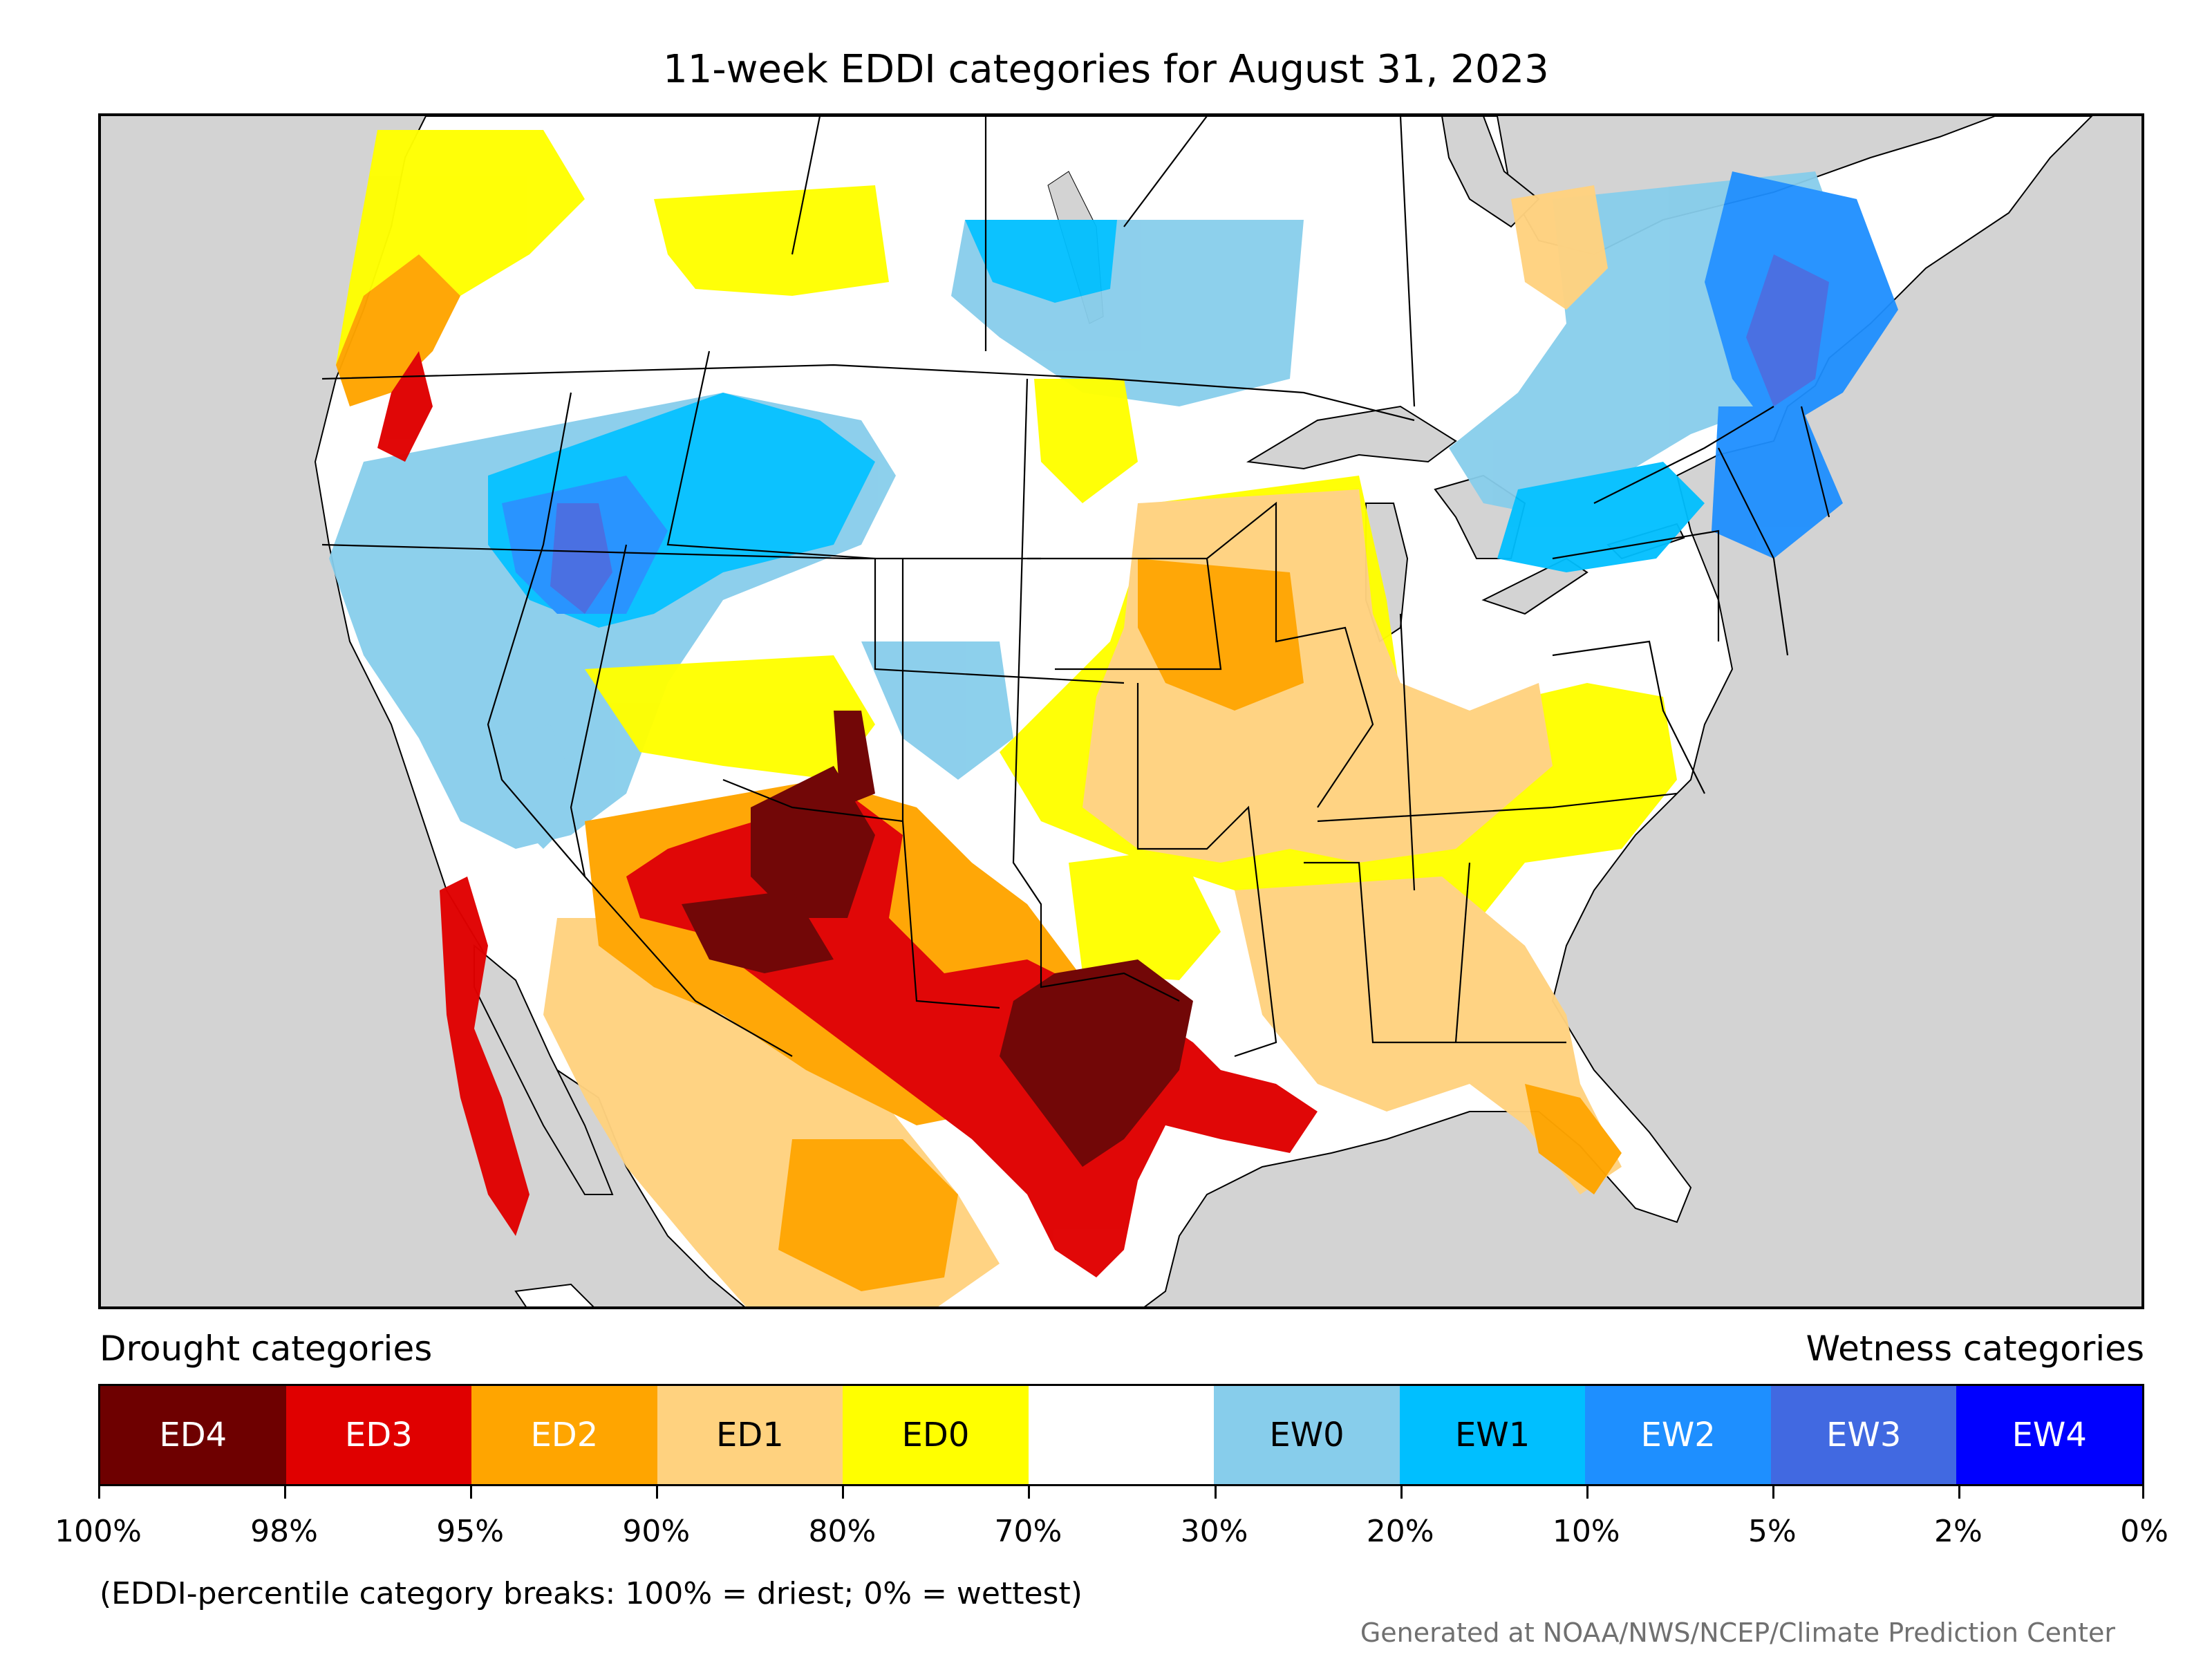 The height and width of the screenshot is (1659, 2212). I want to click on colorbar-cell-ed1: ED1, so click(750, 1435).